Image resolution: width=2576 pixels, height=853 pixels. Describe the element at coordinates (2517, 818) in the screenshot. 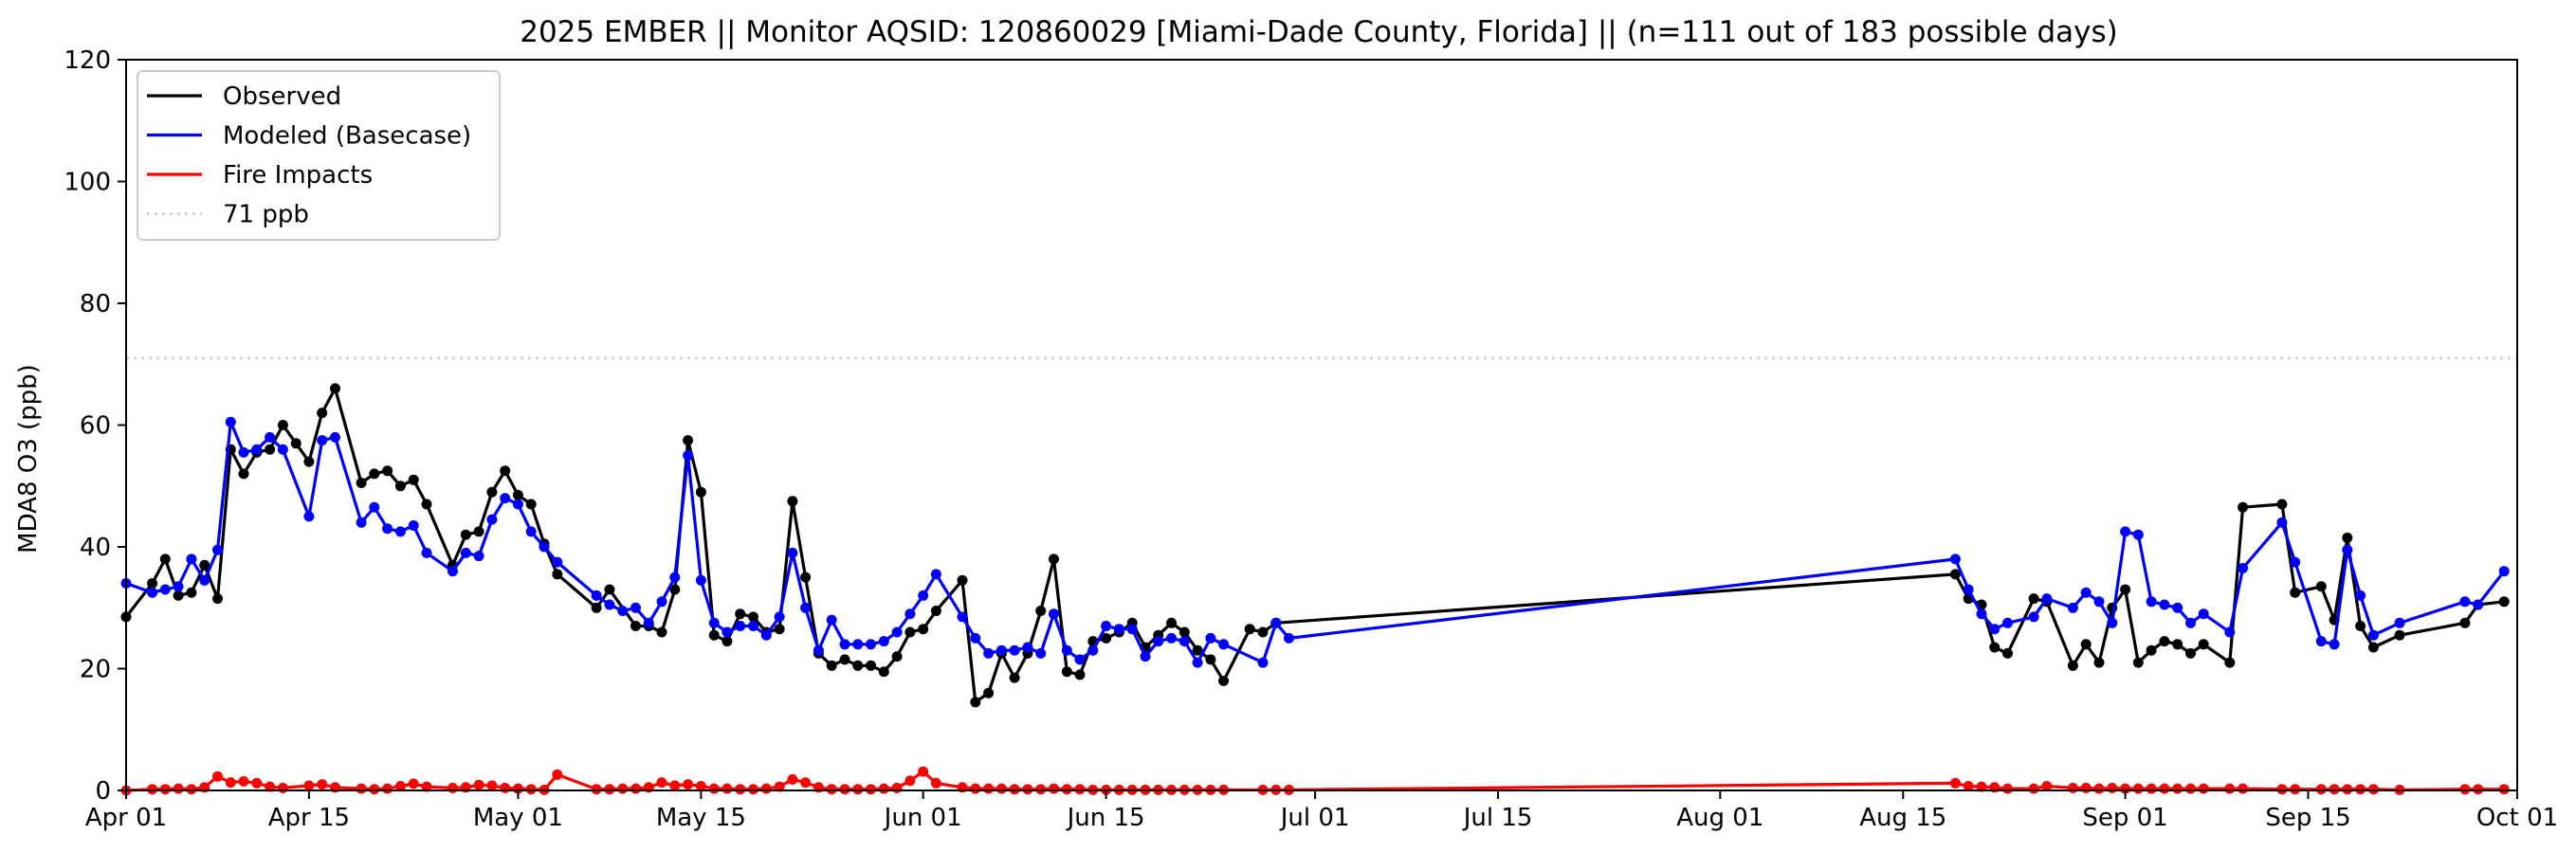

I see `x-tick-label: Oct 01` at that location.